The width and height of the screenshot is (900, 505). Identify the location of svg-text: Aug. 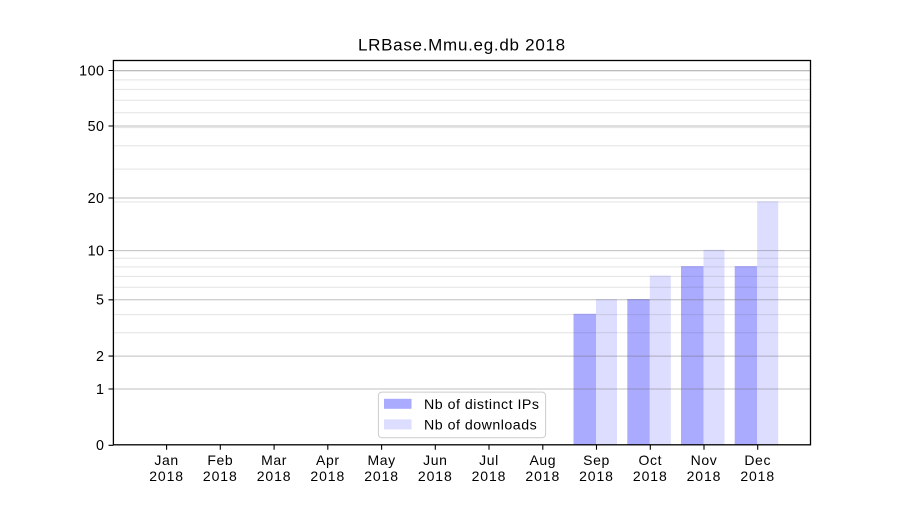
(542, 460).